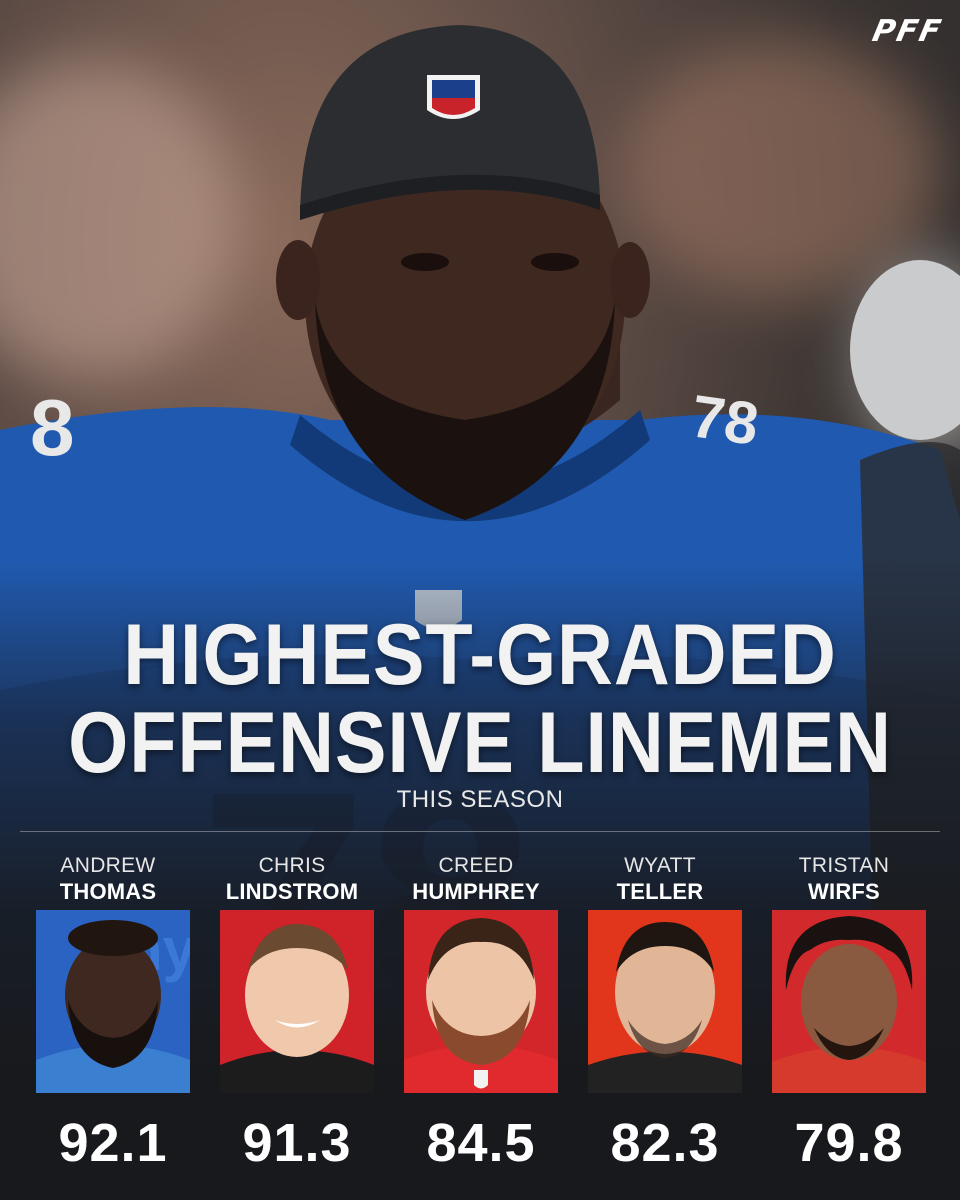 The width and height of the screenshot is (960, 1200). Describe the element at coordinates (108, 891) in the screenshot. I see `player-last-name: THOMAS` at that location.